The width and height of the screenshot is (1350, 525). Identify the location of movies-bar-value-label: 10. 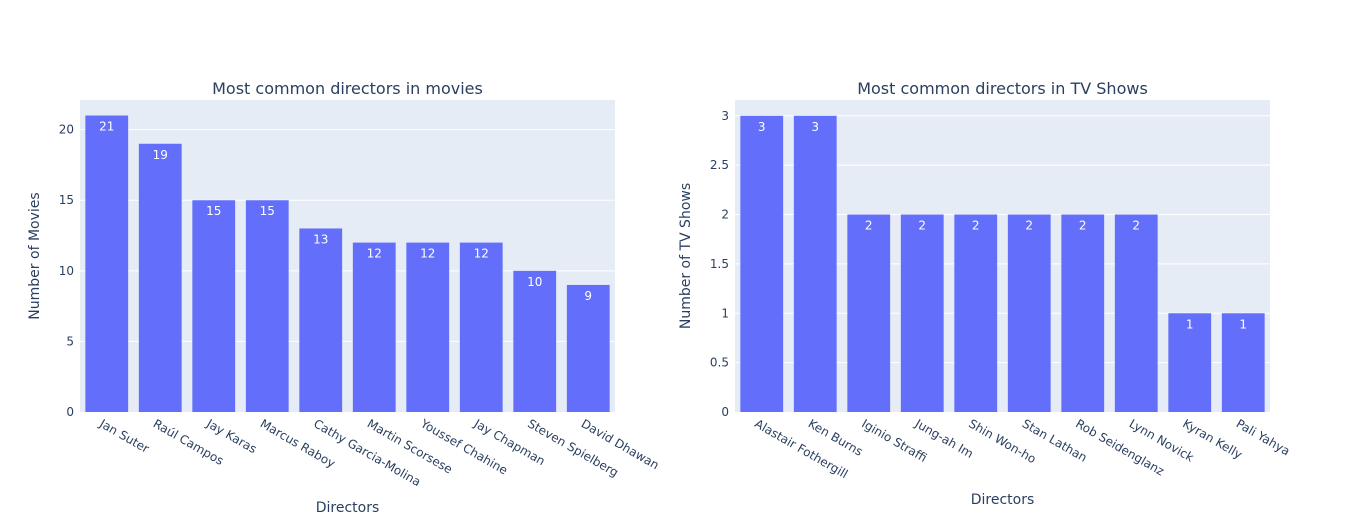
(534, 282).